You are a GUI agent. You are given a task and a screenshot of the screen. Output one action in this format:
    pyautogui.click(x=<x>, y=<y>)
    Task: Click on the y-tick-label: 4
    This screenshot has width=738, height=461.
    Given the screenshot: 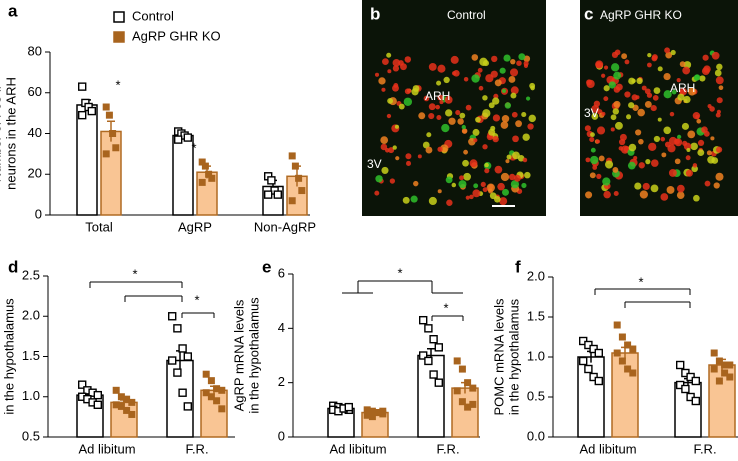 What is the action you would take?
    pyautogui.click(x=281, y=327)
    